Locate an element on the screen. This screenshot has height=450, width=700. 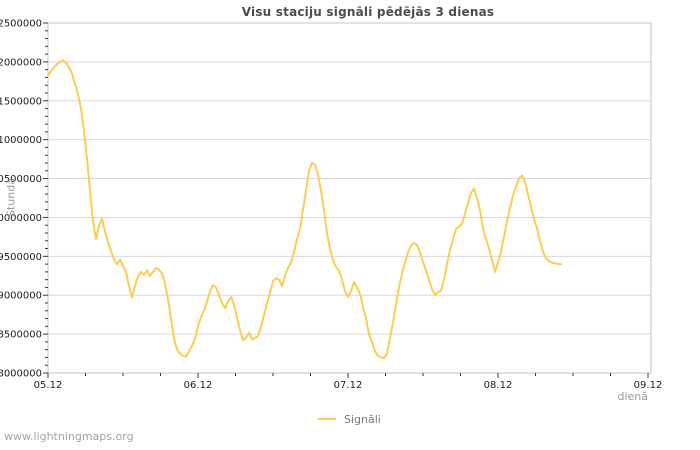
watermark-text: www.lightningmaps.org is located at coordinates (69, 436).